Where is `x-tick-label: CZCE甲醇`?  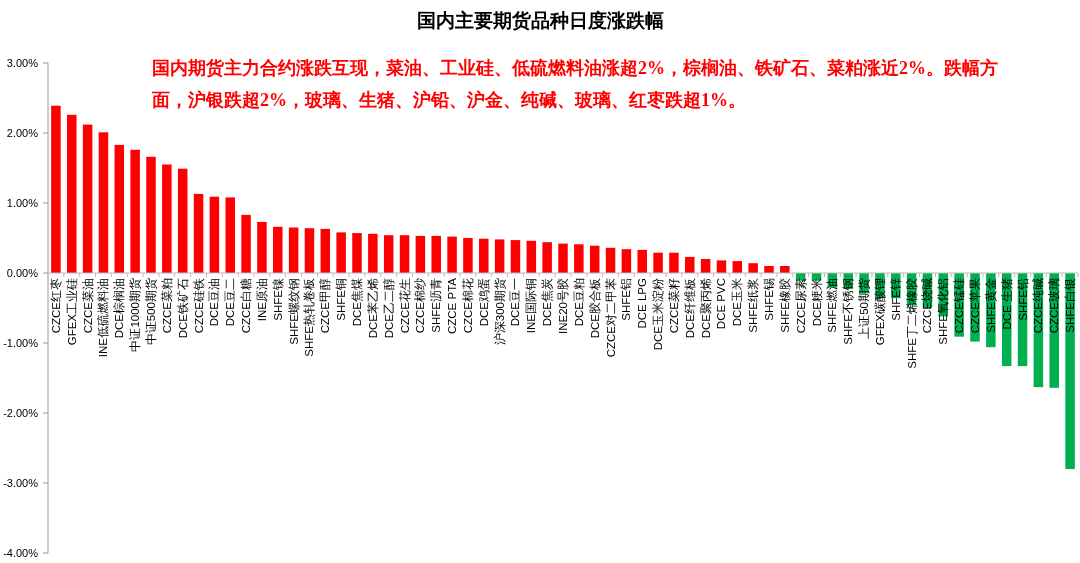
x-tick-label: CZCE甲醇 is located at coordinates (325, 306).